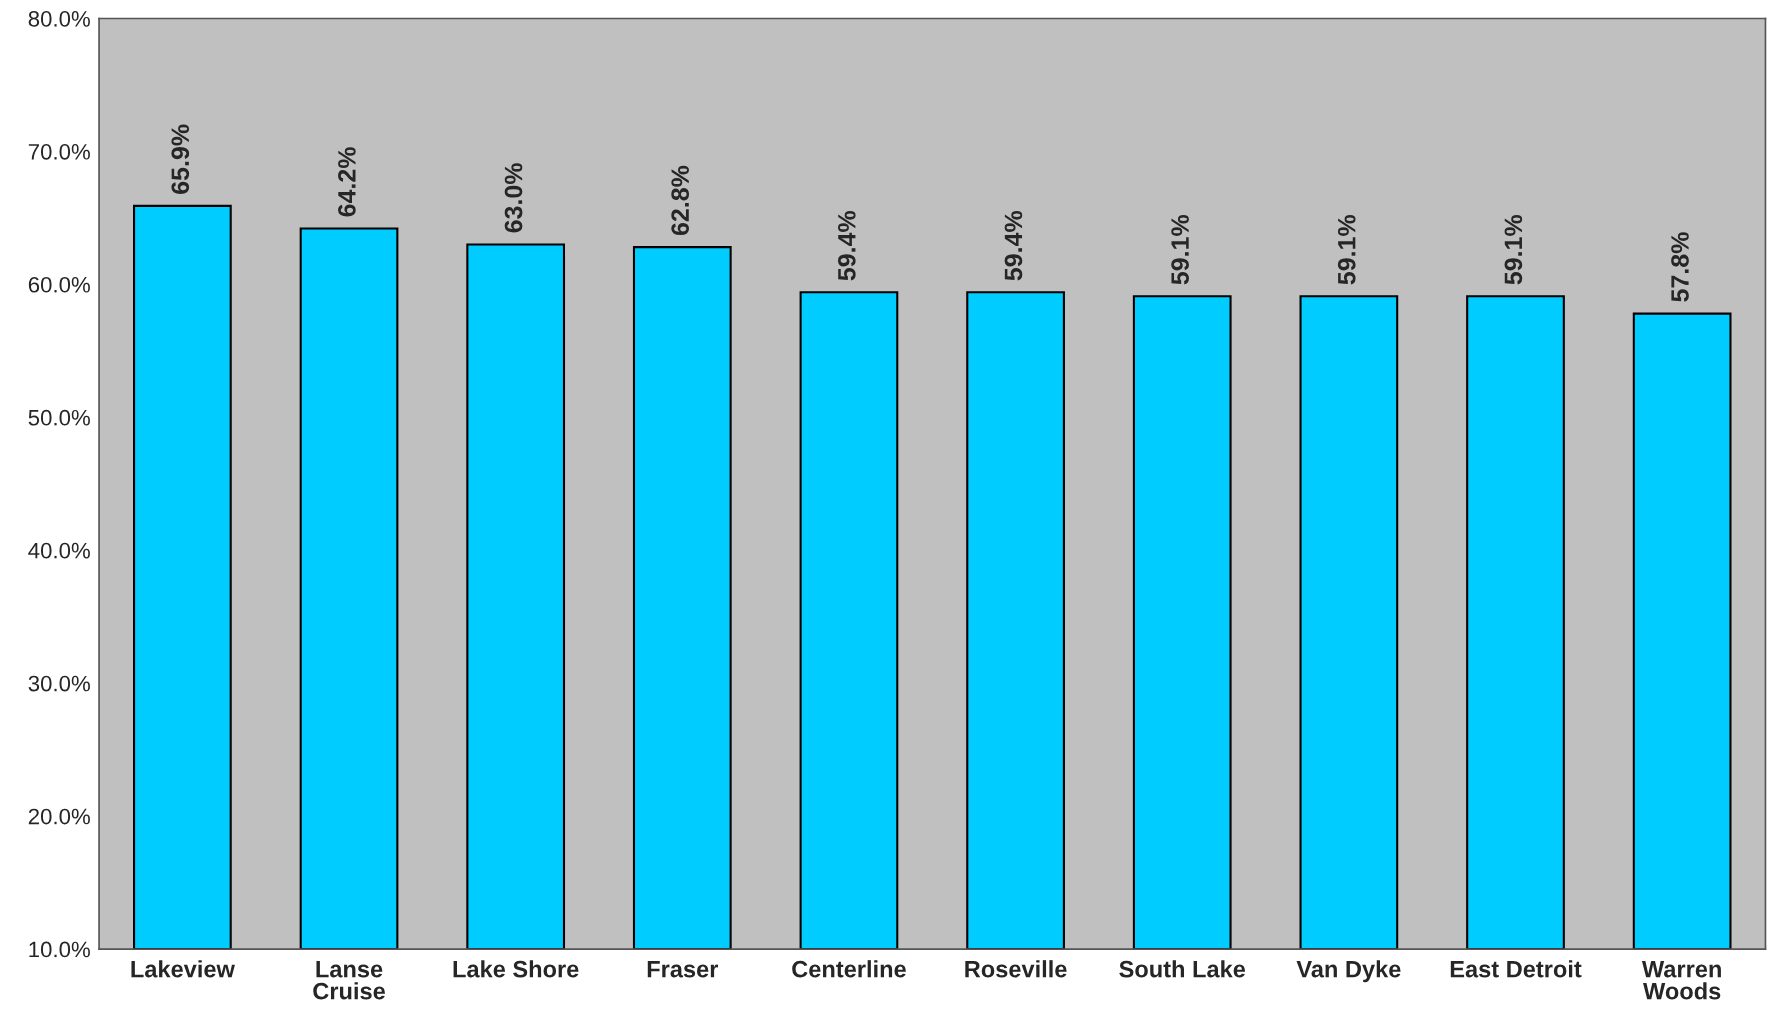 This screenshot has height=1026, width=1769. I want to click on y-tick-label: 10.0%, so click(59, 949).